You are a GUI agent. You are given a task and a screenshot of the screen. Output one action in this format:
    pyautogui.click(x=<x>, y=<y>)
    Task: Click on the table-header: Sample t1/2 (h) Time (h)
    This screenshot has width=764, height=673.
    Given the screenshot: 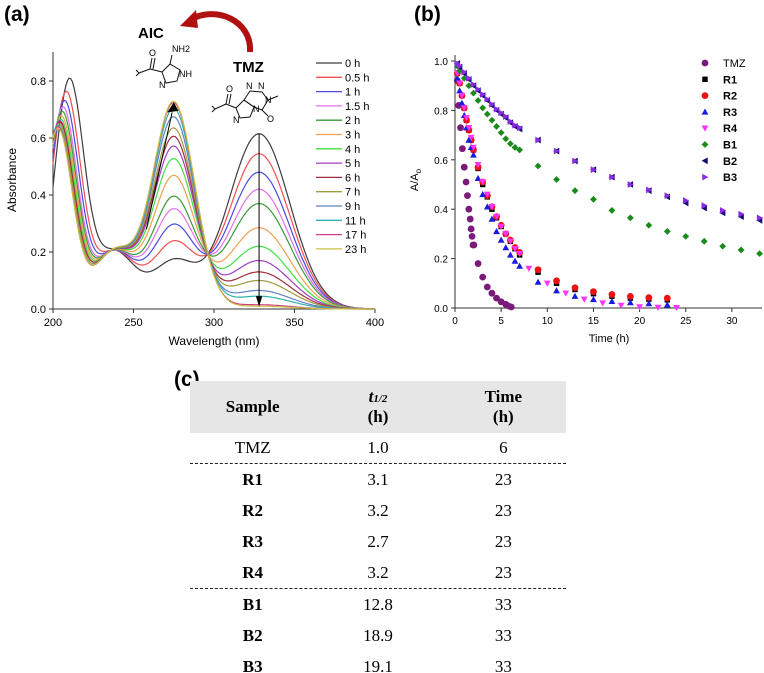 What is the action you would take?
    pyautogui.click(x=378, y=407)
    